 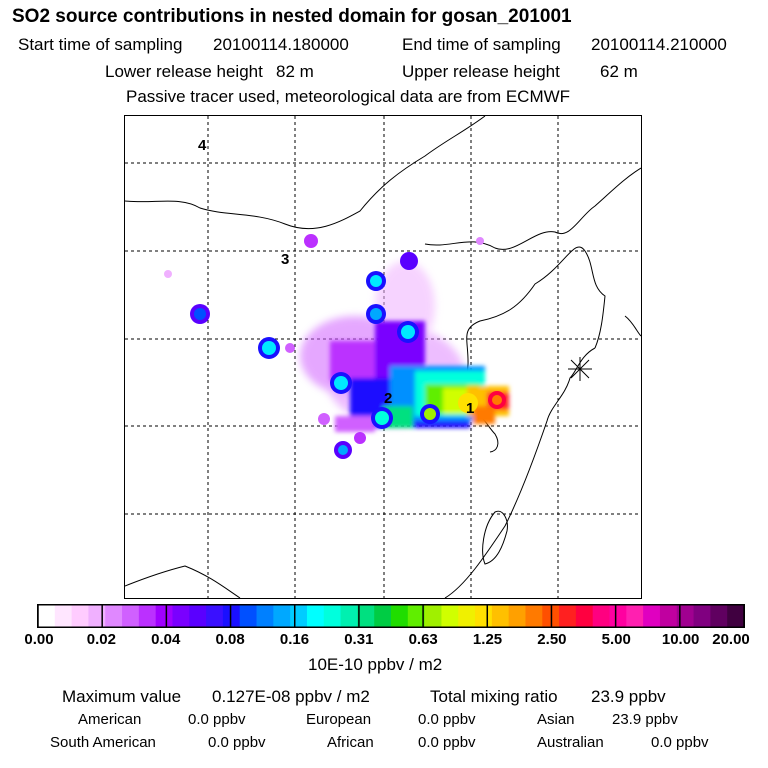 I want to click on colorbar-tick-label: 0.08, so click(x=230, y=639).